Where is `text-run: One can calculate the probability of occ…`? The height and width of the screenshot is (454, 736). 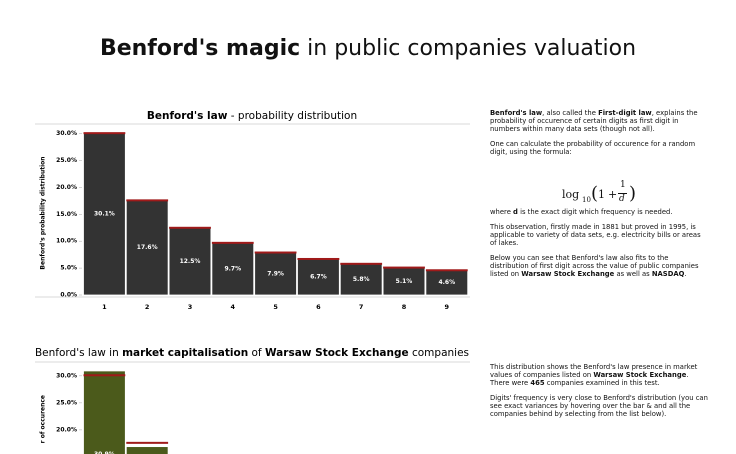 text-run: One can calculate the probability of occ… is located at coordinates (594, 148).